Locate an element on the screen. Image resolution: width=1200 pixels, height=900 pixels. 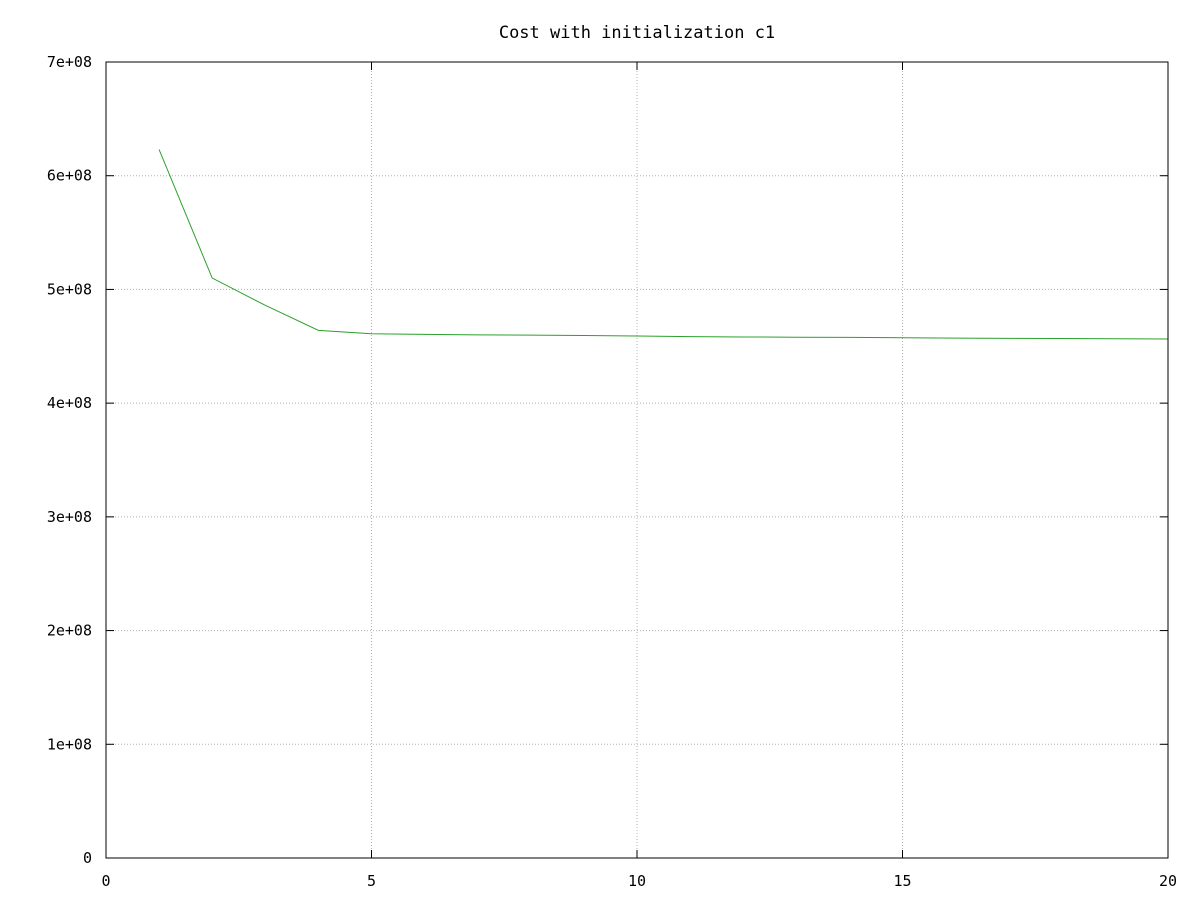
y-tick-label: 2e+08 is located at coordinates (69, 631).